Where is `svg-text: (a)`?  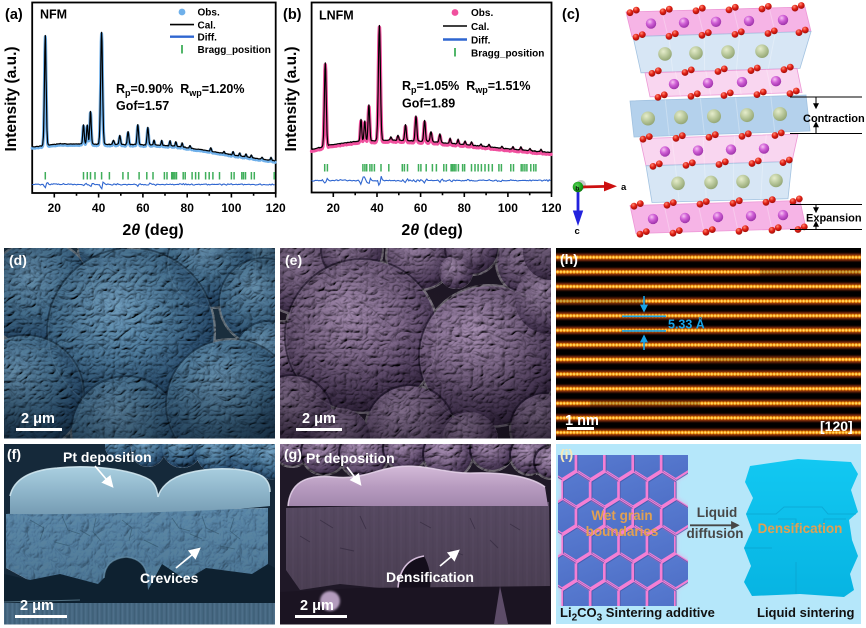 svg-text: (a) is located at coordinates (14, 15).